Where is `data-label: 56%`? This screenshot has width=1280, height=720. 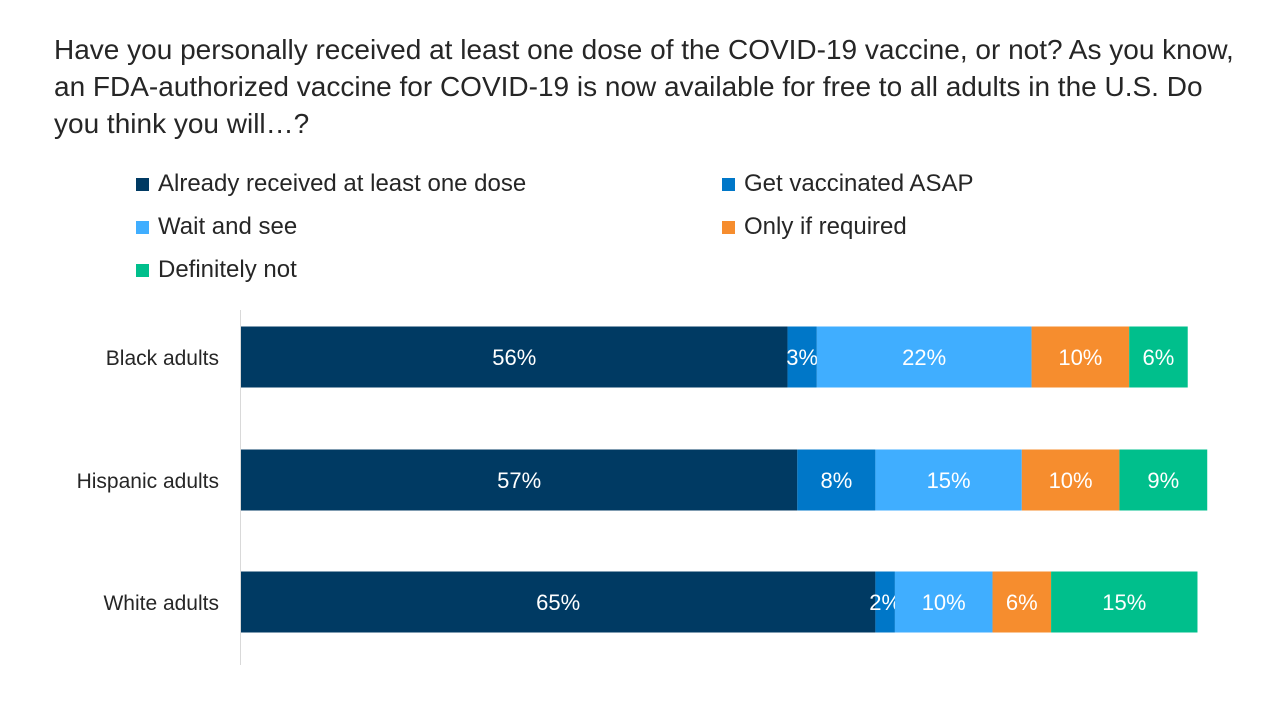 data-label: 56% is located at coordinates (514, 357).